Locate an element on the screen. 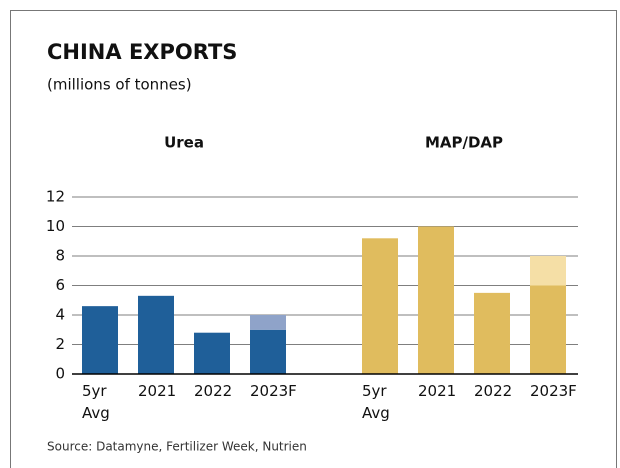 This screenshot has height=468, width=620. y-tick-label: 0 is located at coordinates (60, 374).